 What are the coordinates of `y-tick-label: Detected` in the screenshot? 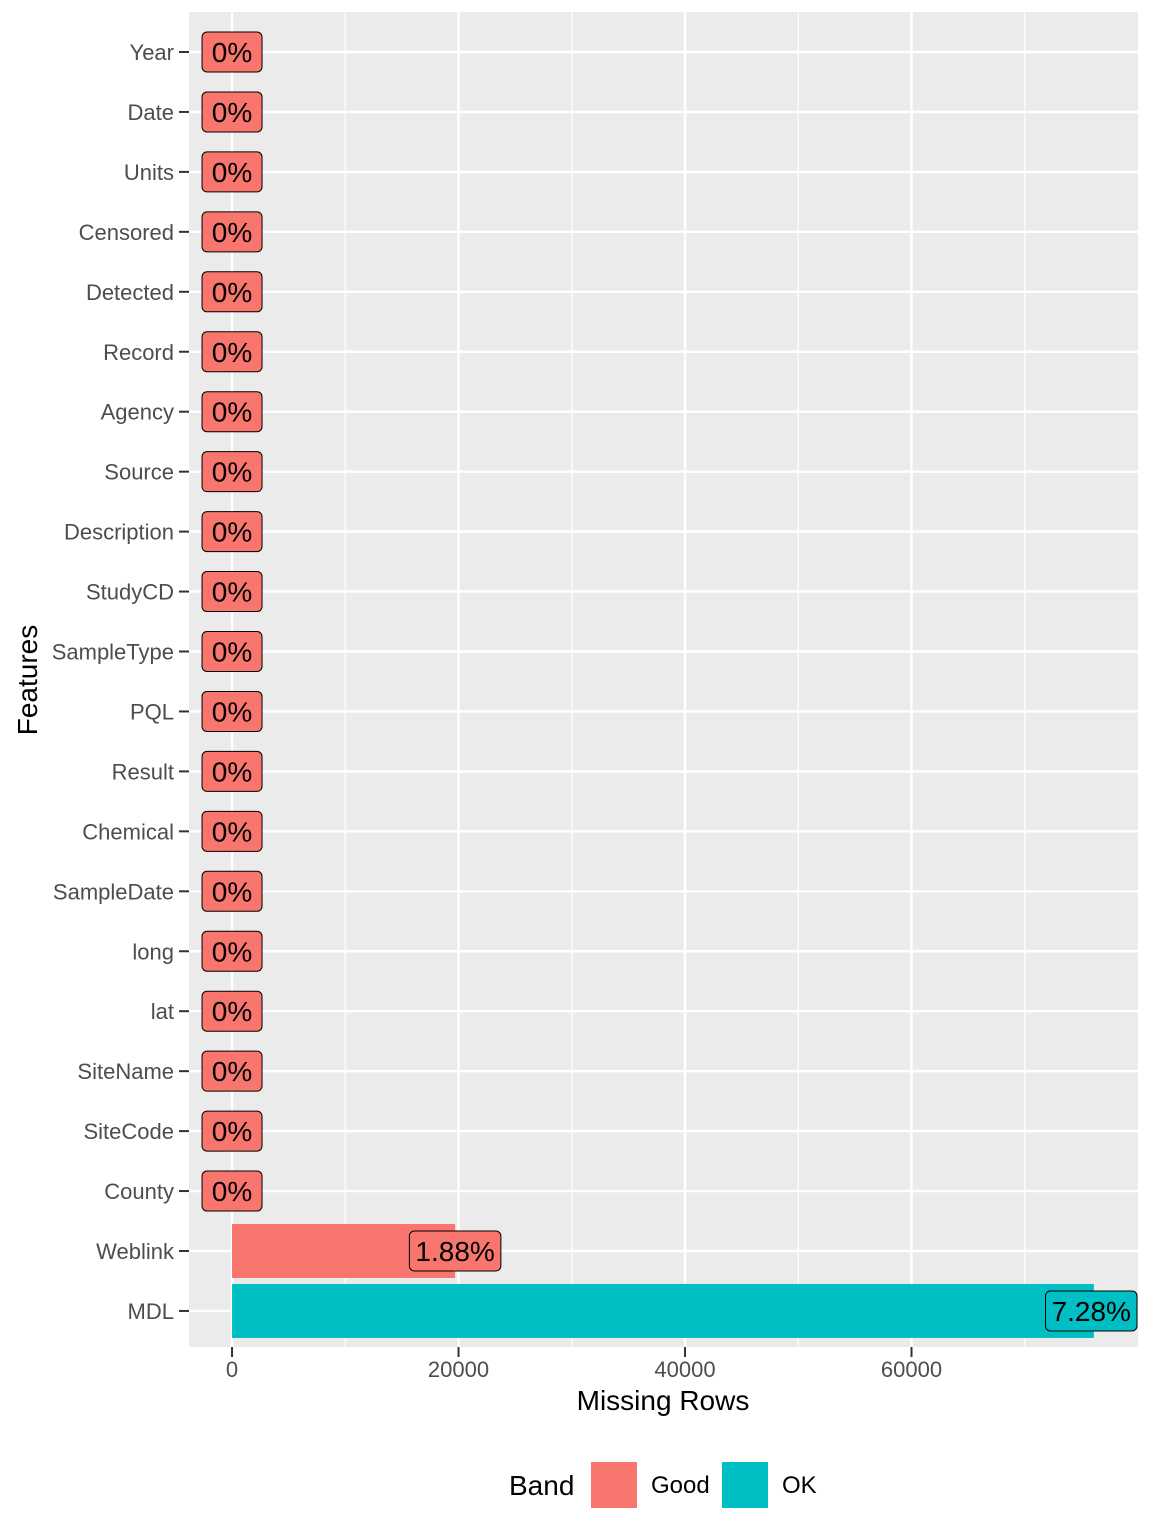 It's located at (130, 292).